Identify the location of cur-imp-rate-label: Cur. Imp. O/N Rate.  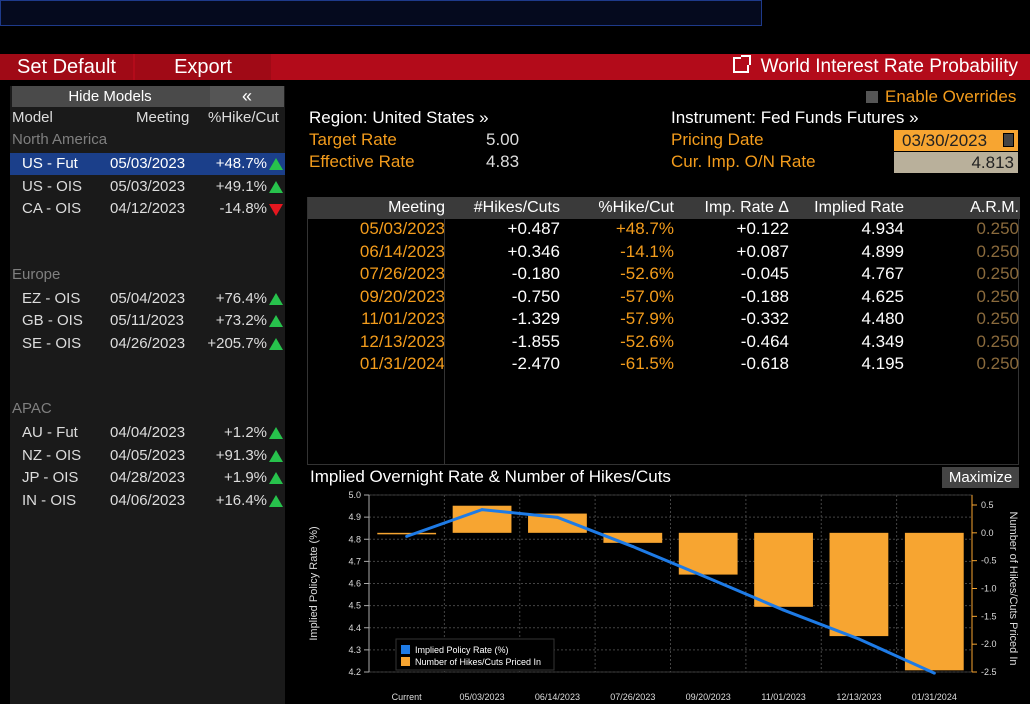
(743, 161).